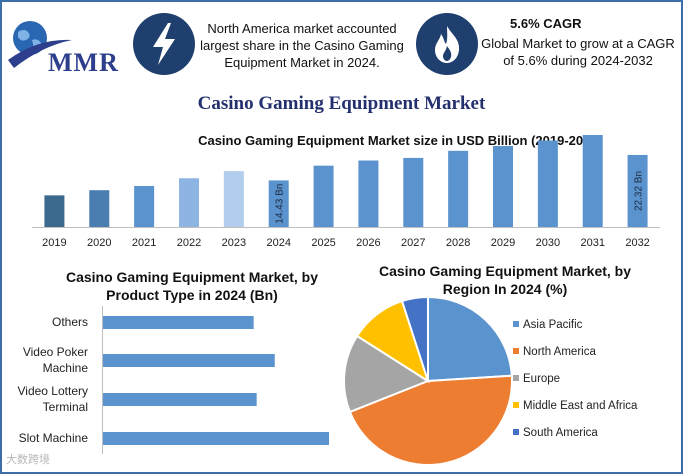 The height and width of the screenshot is (474, 683). I want to click on lightning-bolt-icon, so click(164, 44).